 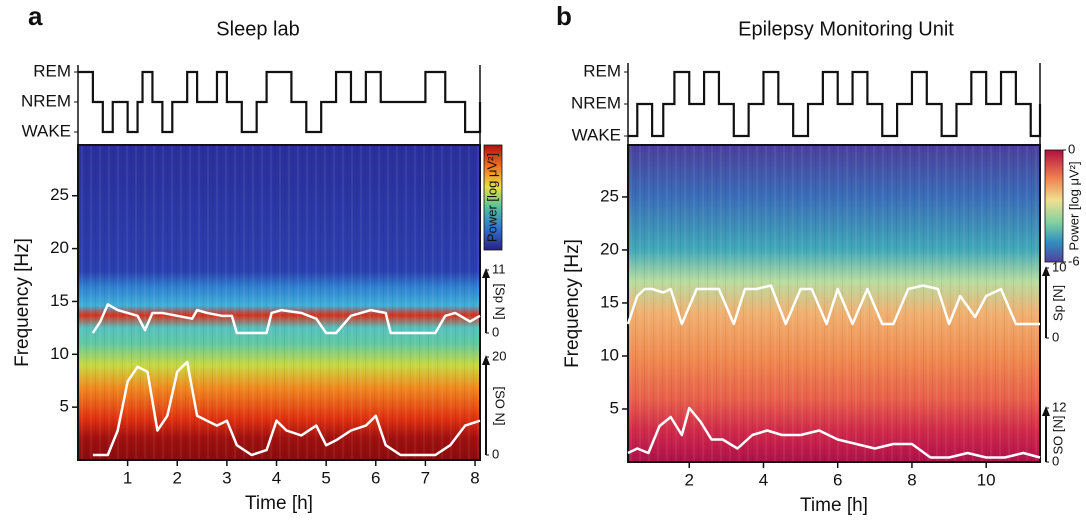 What do you see at coordinates (1057, 434) in the screenshot?
I see `count-axis-label: SO [N]` at bounding box center [1057, 434].